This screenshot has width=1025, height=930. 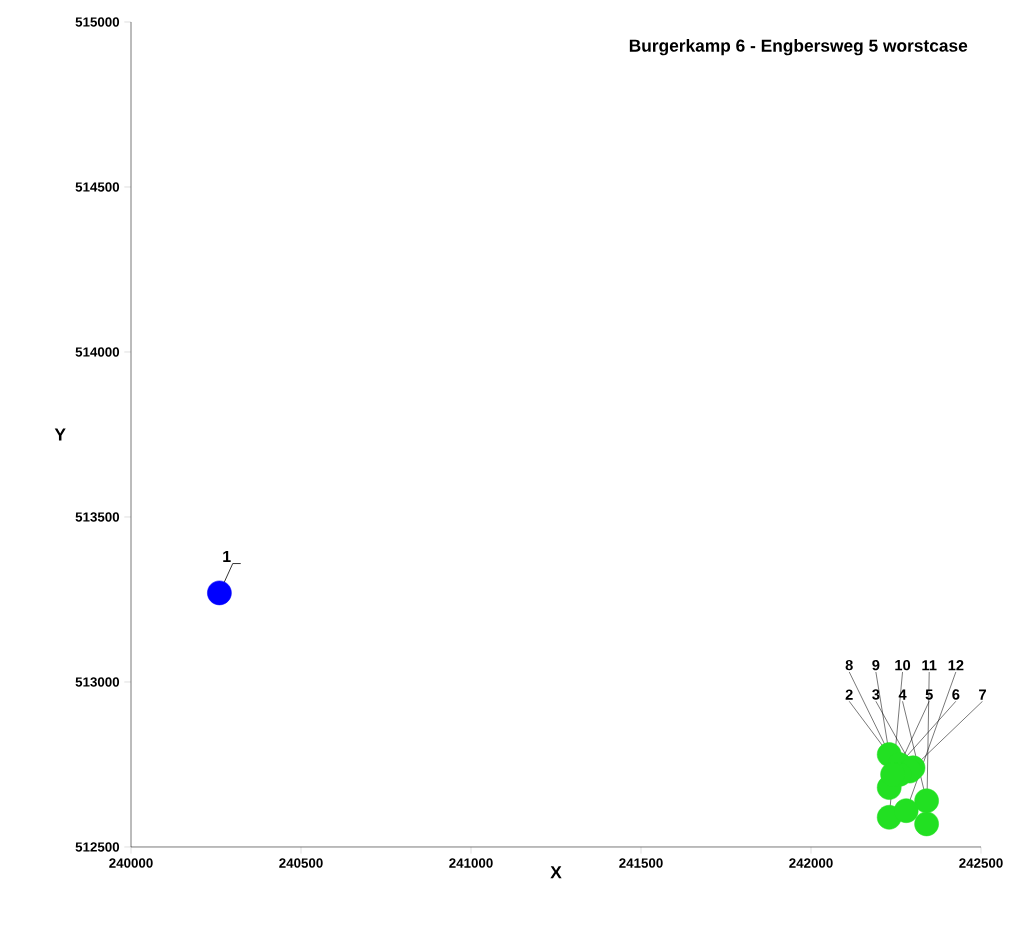 What do you see at coordinates (97, 517) in the screenshot?
I see `y-tick-label: 513500` at bounding box center [97, 517].